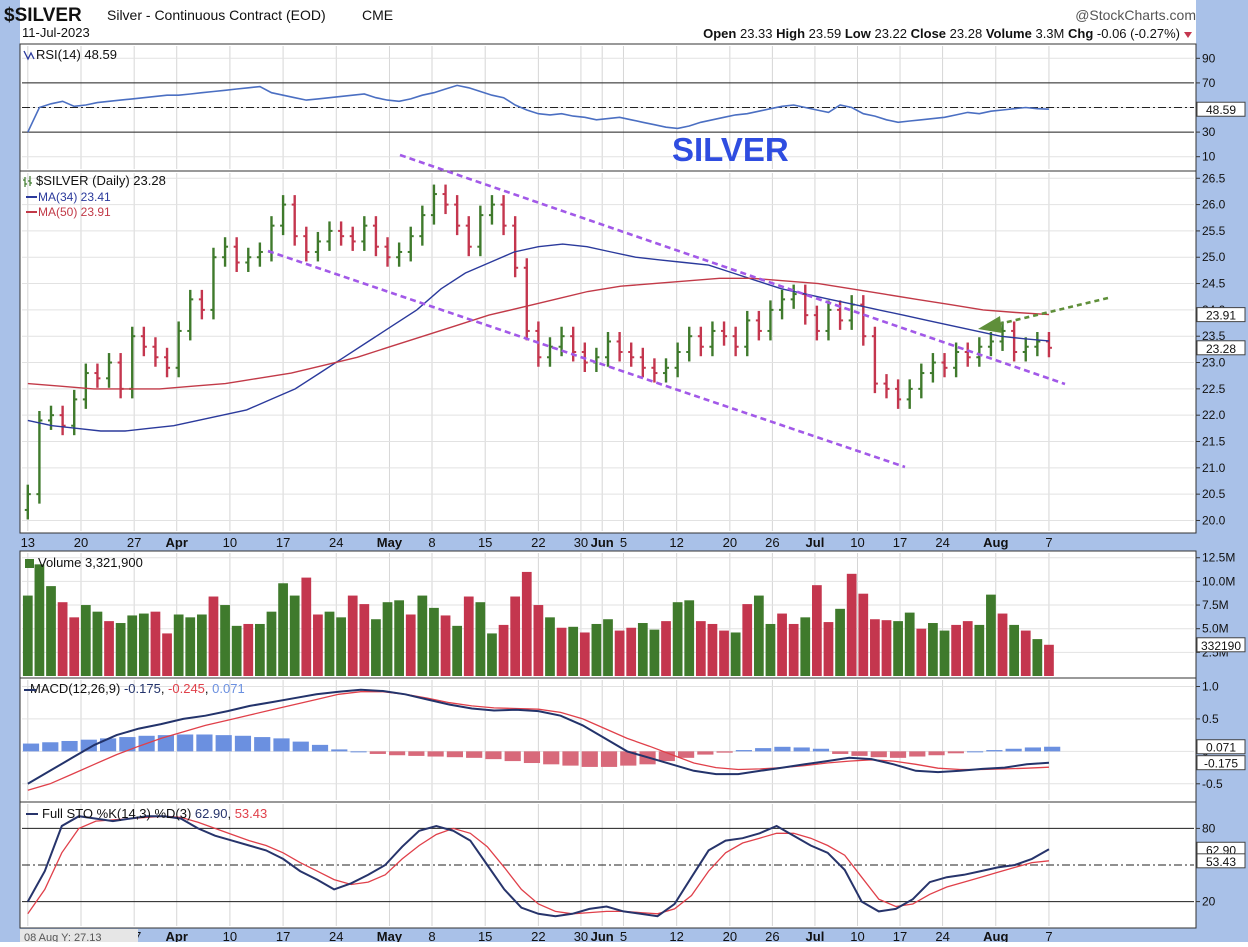 The image size is (1248, 947). What do you see at coordinates (29, 55) in the screenshot?
I see `rsi-legend-icon` at bounding box center [29, 55].